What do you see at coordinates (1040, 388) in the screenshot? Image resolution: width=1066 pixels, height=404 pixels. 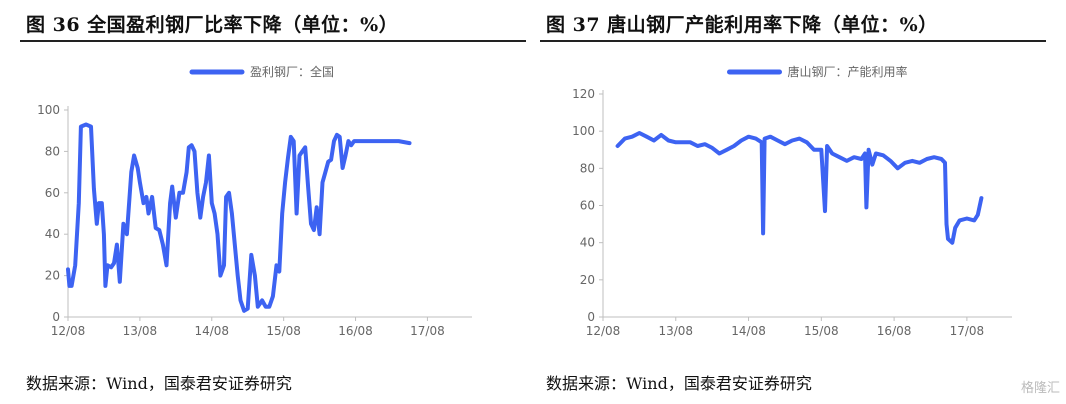 I see `watermark-logo: 格隆汇` at bounding box center [1040, 388].